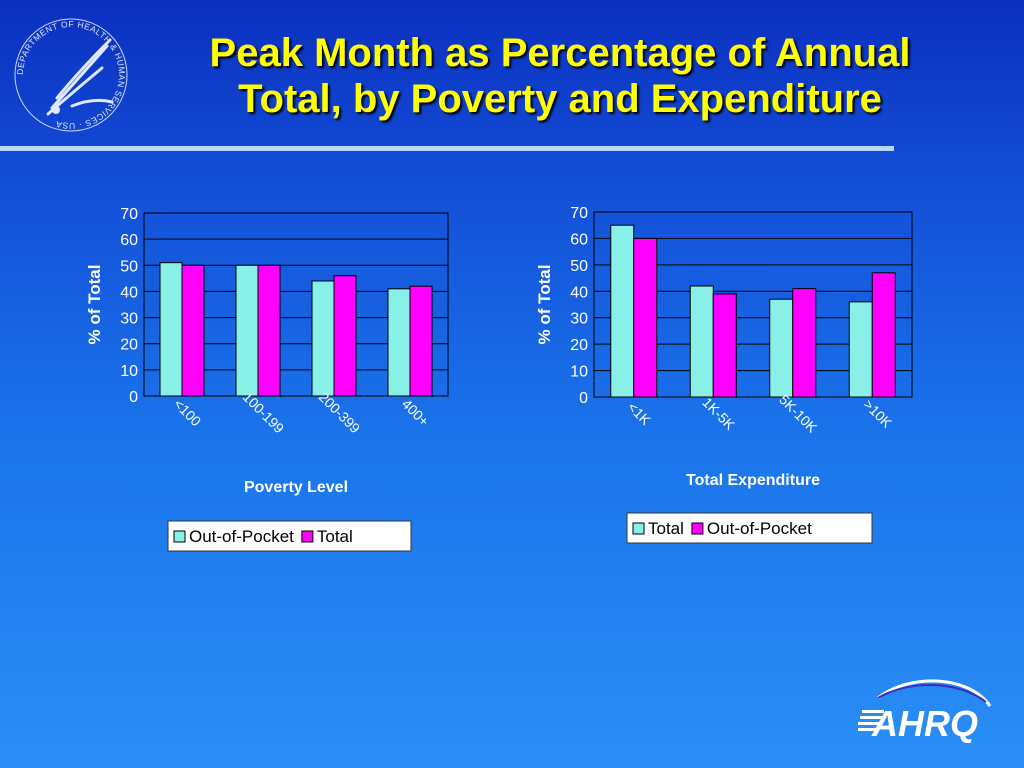 Image resolution: width=1024 pixels, height=768 pixels. I want to click on x-tick-label: 5K-10K, so click(798, 413).